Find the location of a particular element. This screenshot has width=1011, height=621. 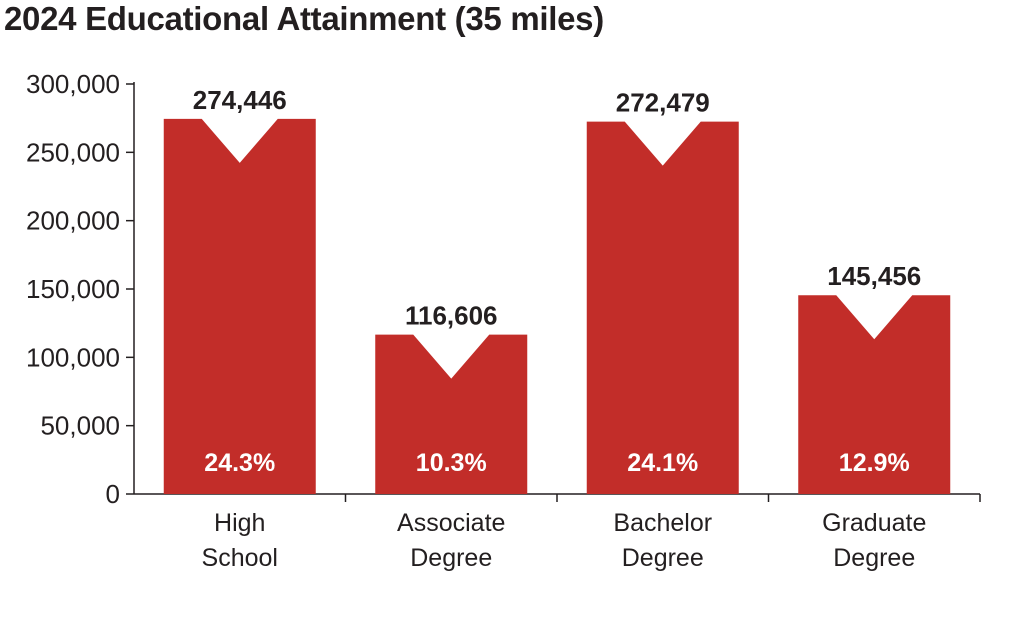

y-tick-label: 250,000 is located at coordinates (73, 152).